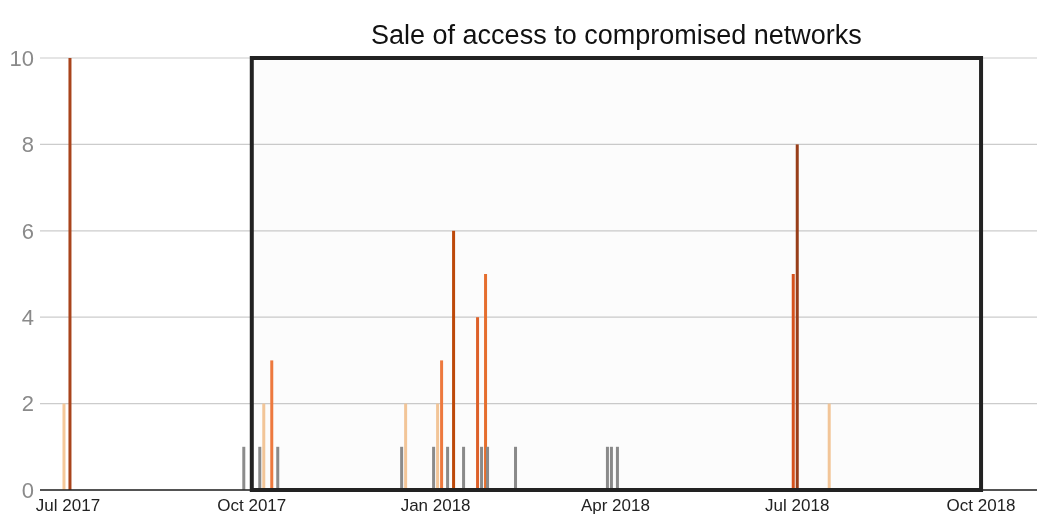 This screenshot has width=1037, height=517. I want to click on y-tick-label: 8, so click(27, 145).